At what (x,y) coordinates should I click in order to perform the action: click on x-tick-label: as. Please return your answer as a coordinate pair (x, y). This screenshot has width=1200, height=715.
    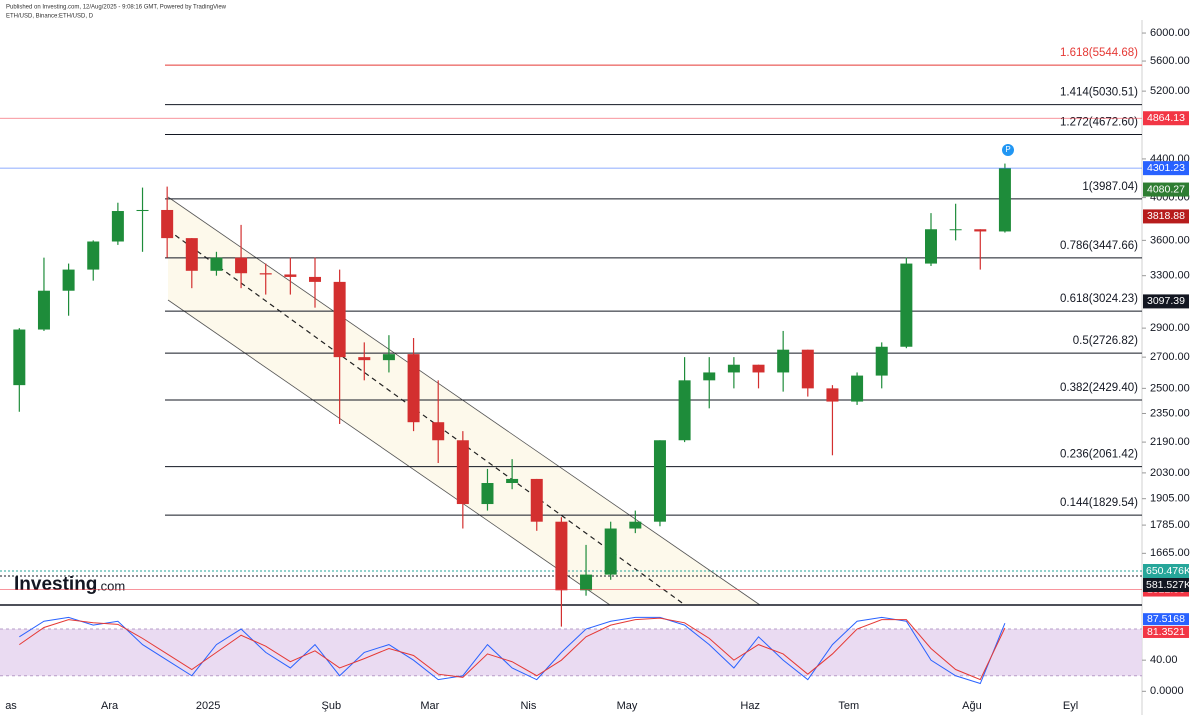
    Looking at the image, I should click on (11, 706).